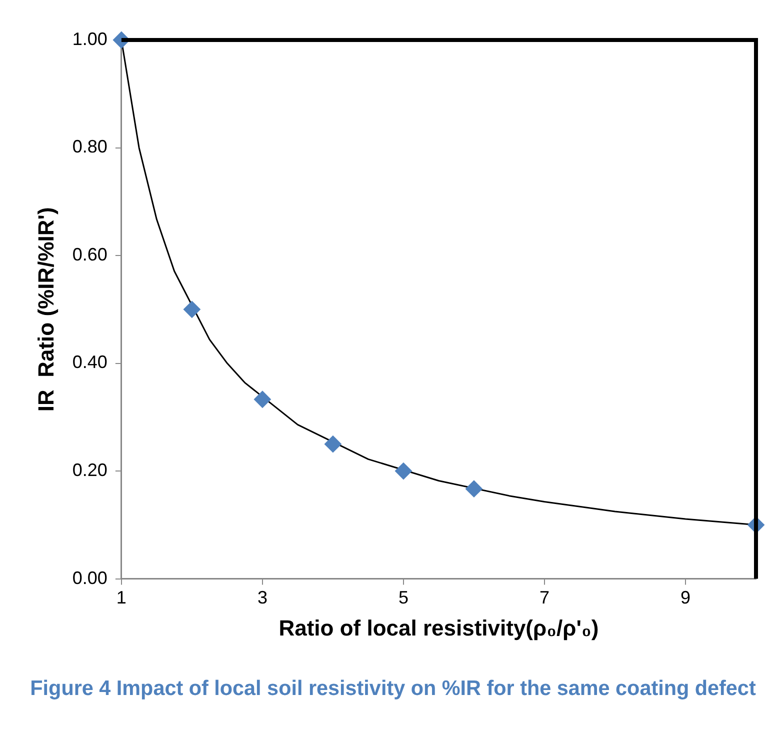 Image resolution: width=781 pixels, height=732 pixels. I want to click on y-tick-label: 0.60, so click(90, 254).